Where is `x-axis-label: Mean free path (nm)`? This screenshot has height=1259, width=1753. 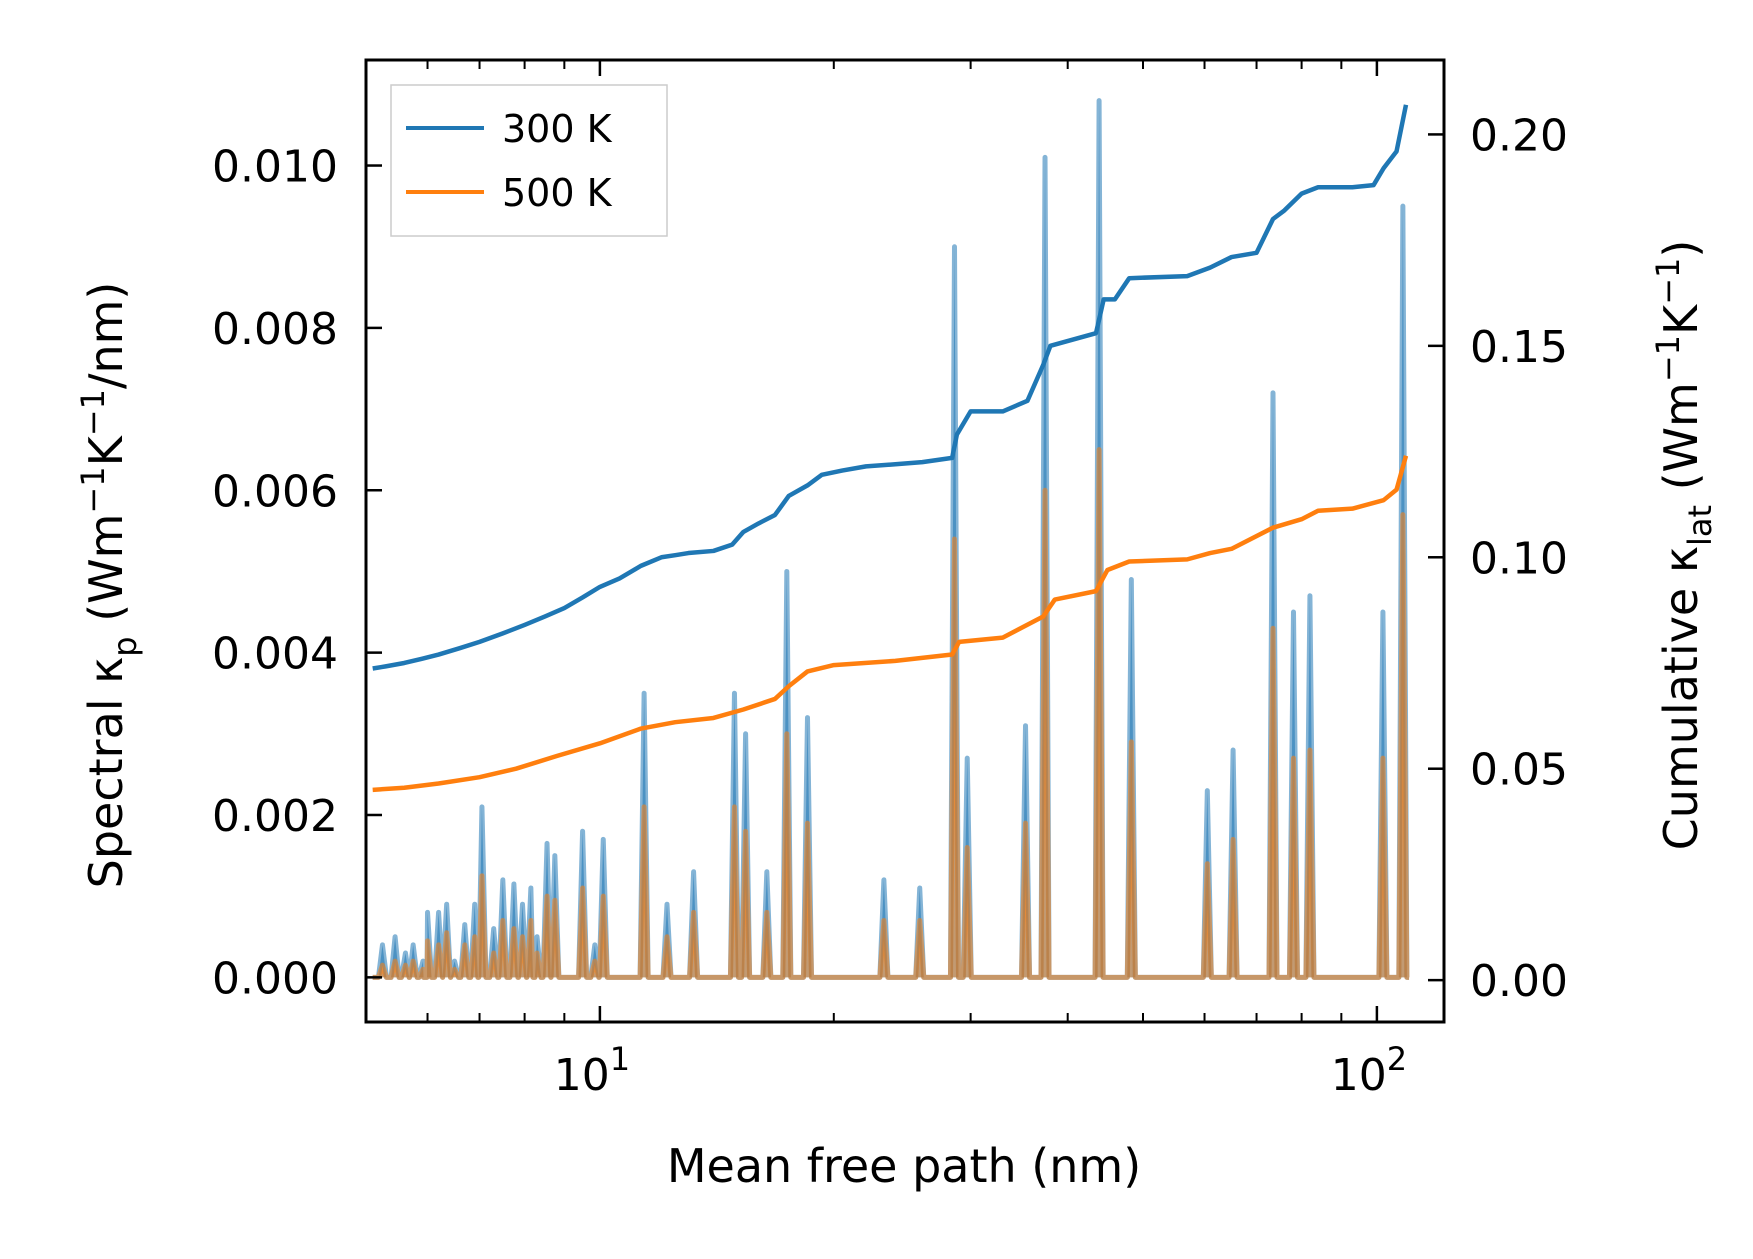 x-axis-label: Mean free path (nm) is located at coordinates (904, 1166).